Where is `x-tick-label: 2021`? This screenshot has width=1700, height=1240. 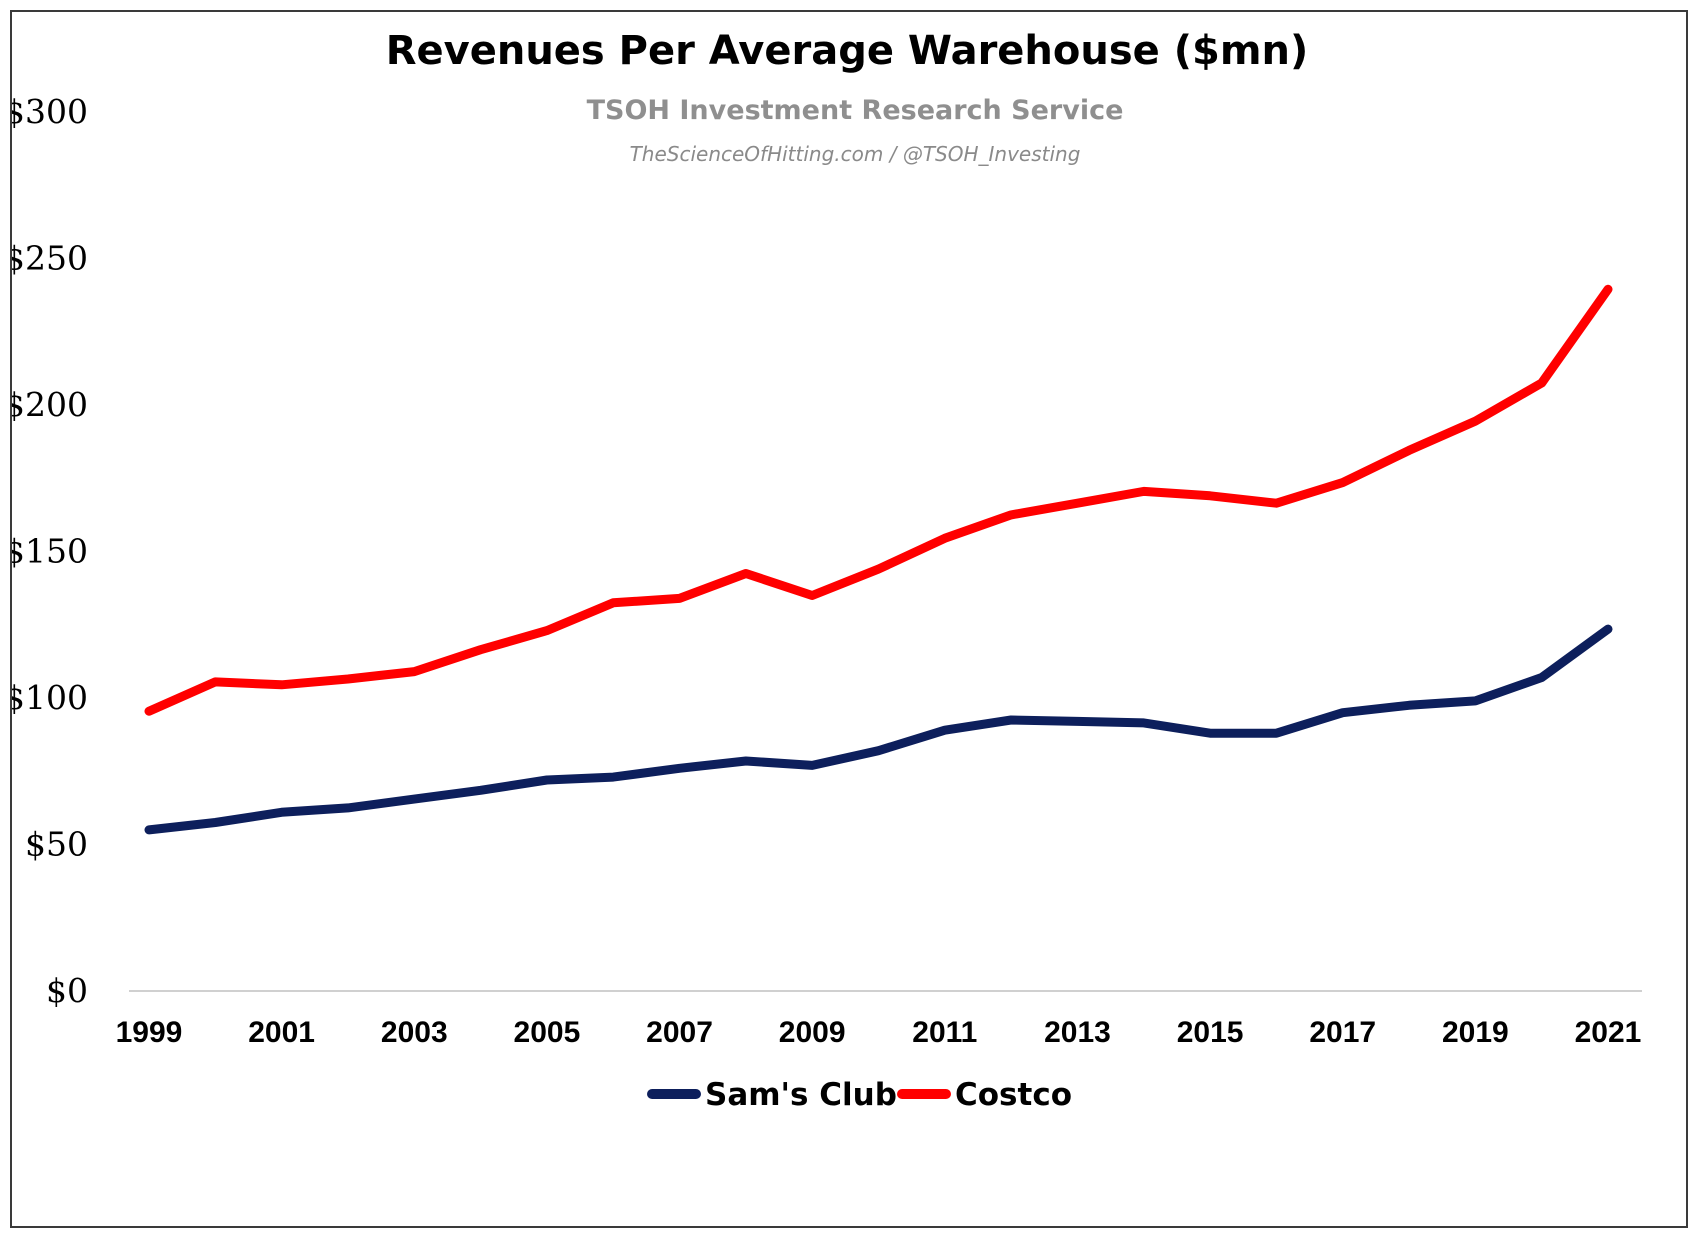 x-tick-label: 2021 is located at coordinates (1608, 1032).